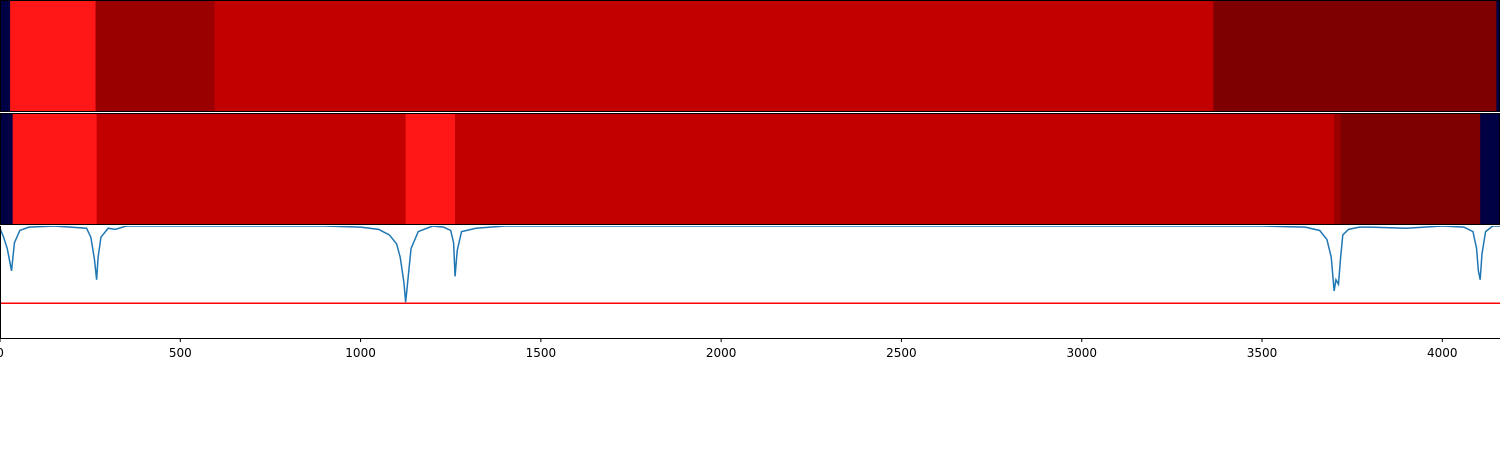 The width and height of the screenshot is (1500, 450). I want to click on x-tick-label: 3500, so click(1262, 353).